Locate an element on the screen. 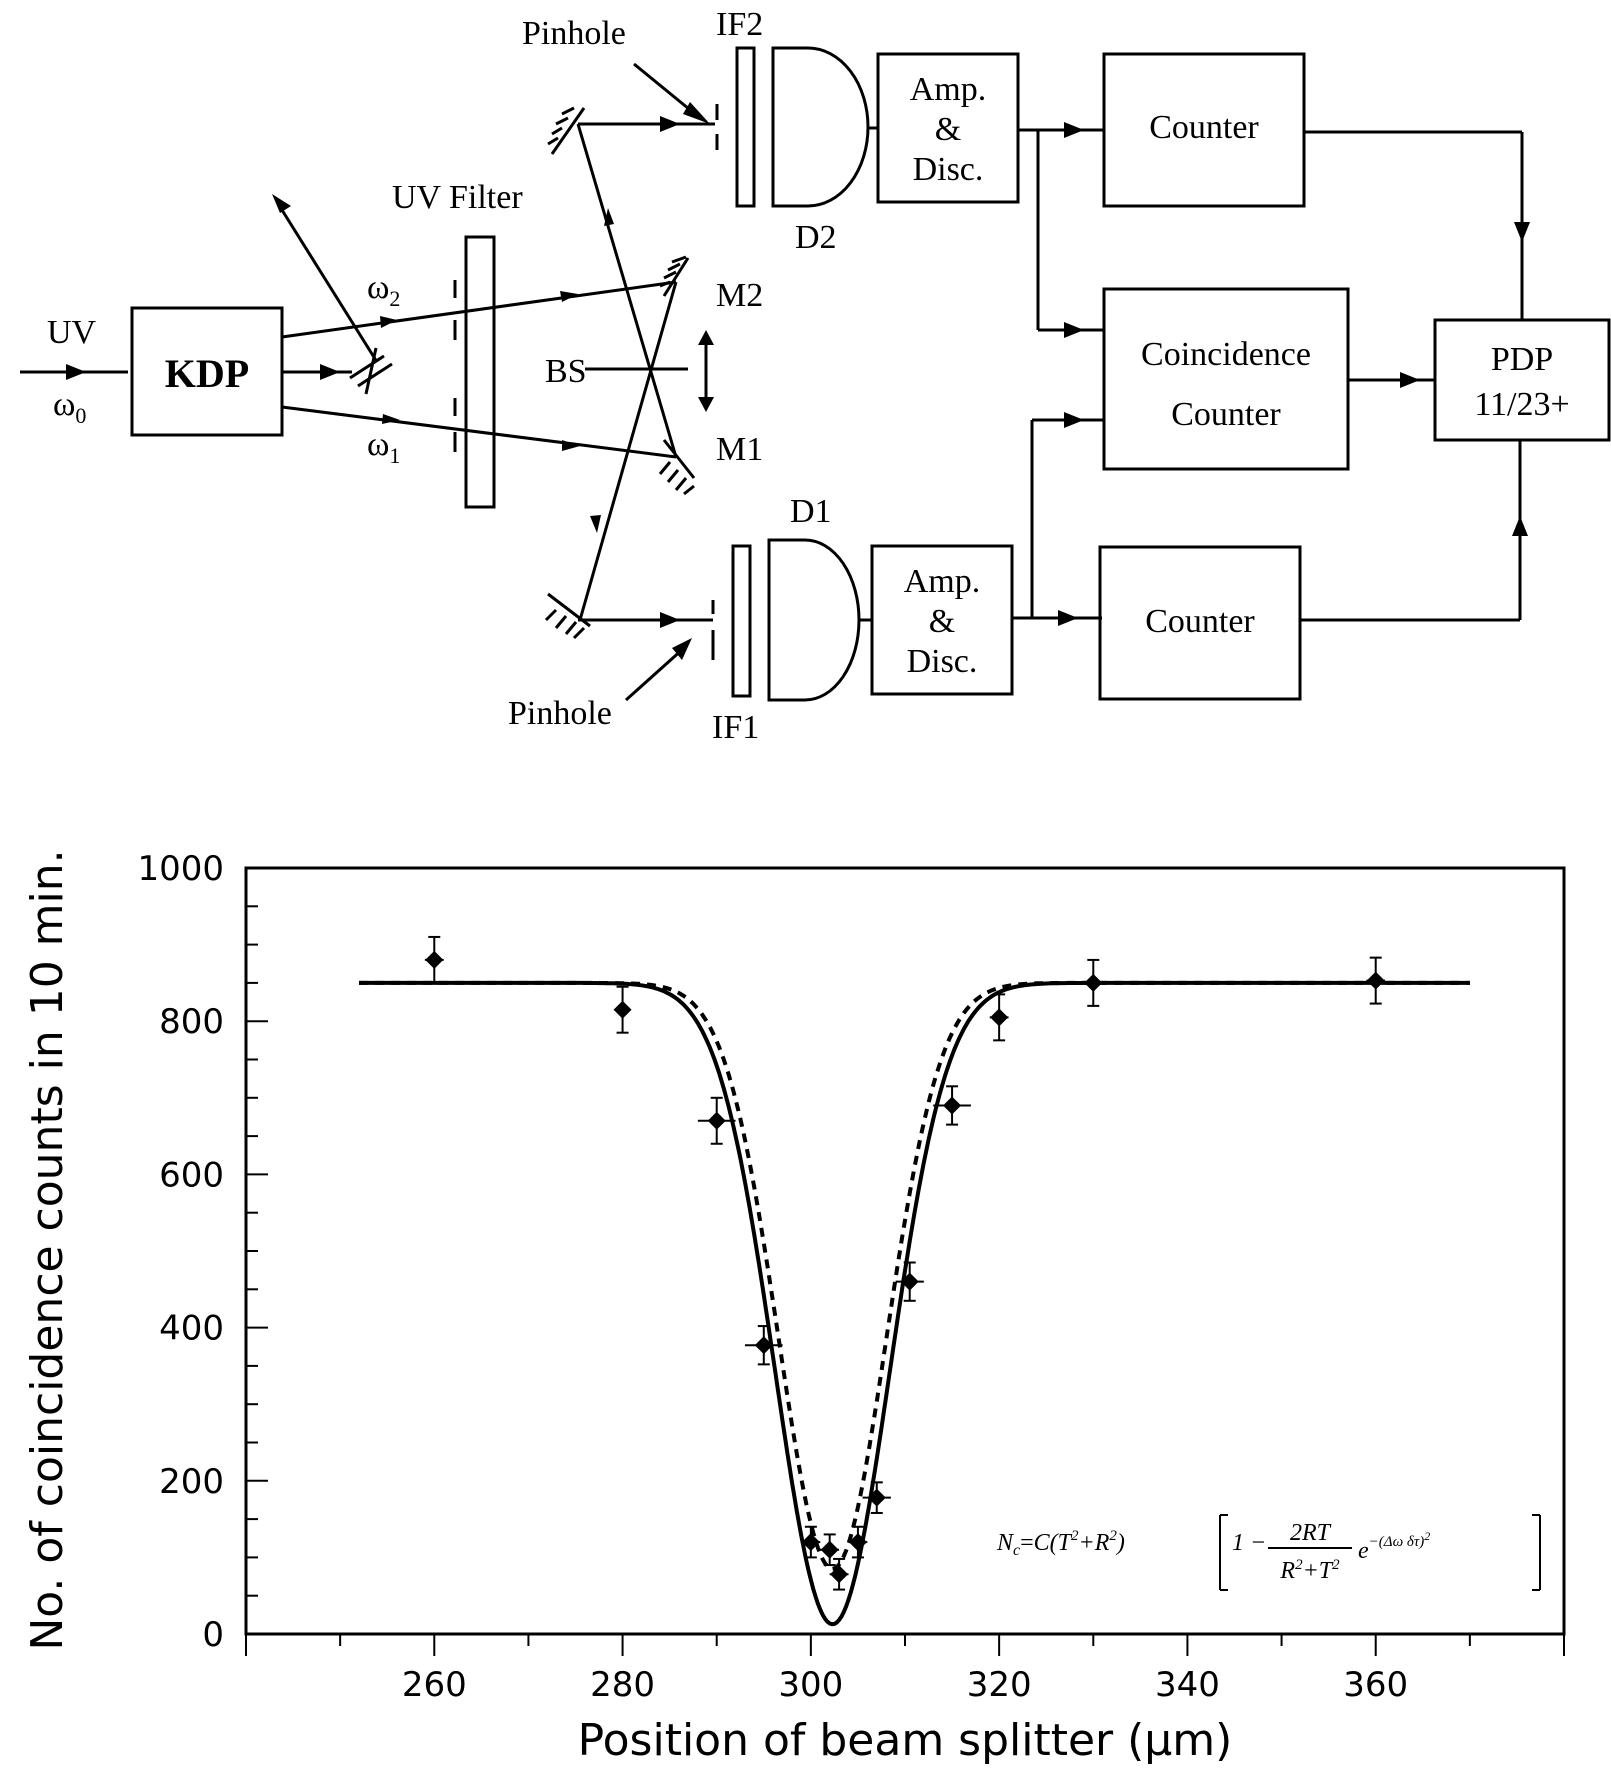  y-tick-label: 800 is located at coordinates (191, 1022).